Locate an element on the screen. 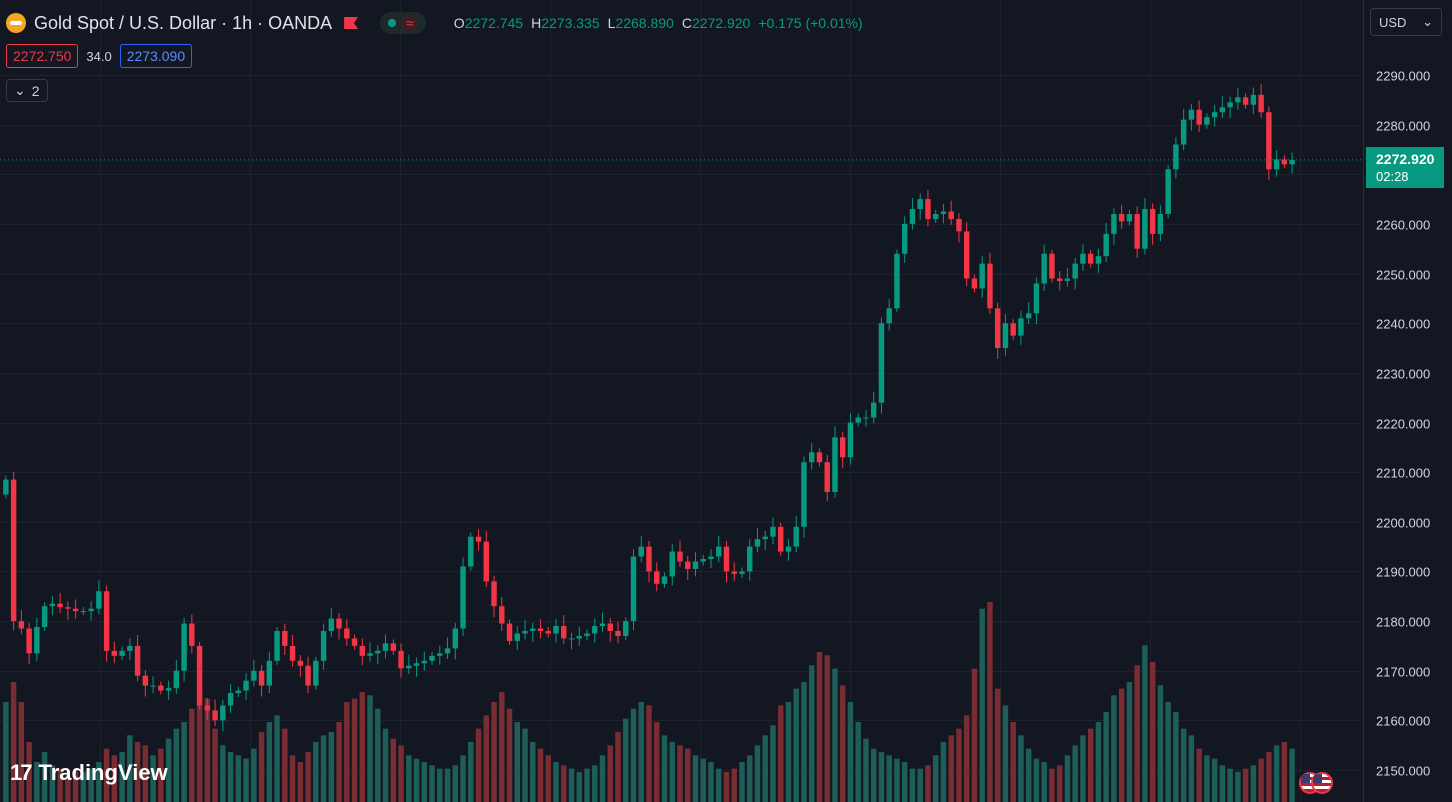 Image resolution: width=1452 pixels, height=802 pixels. currency-label: USD is located at coordinates (1393, 22).